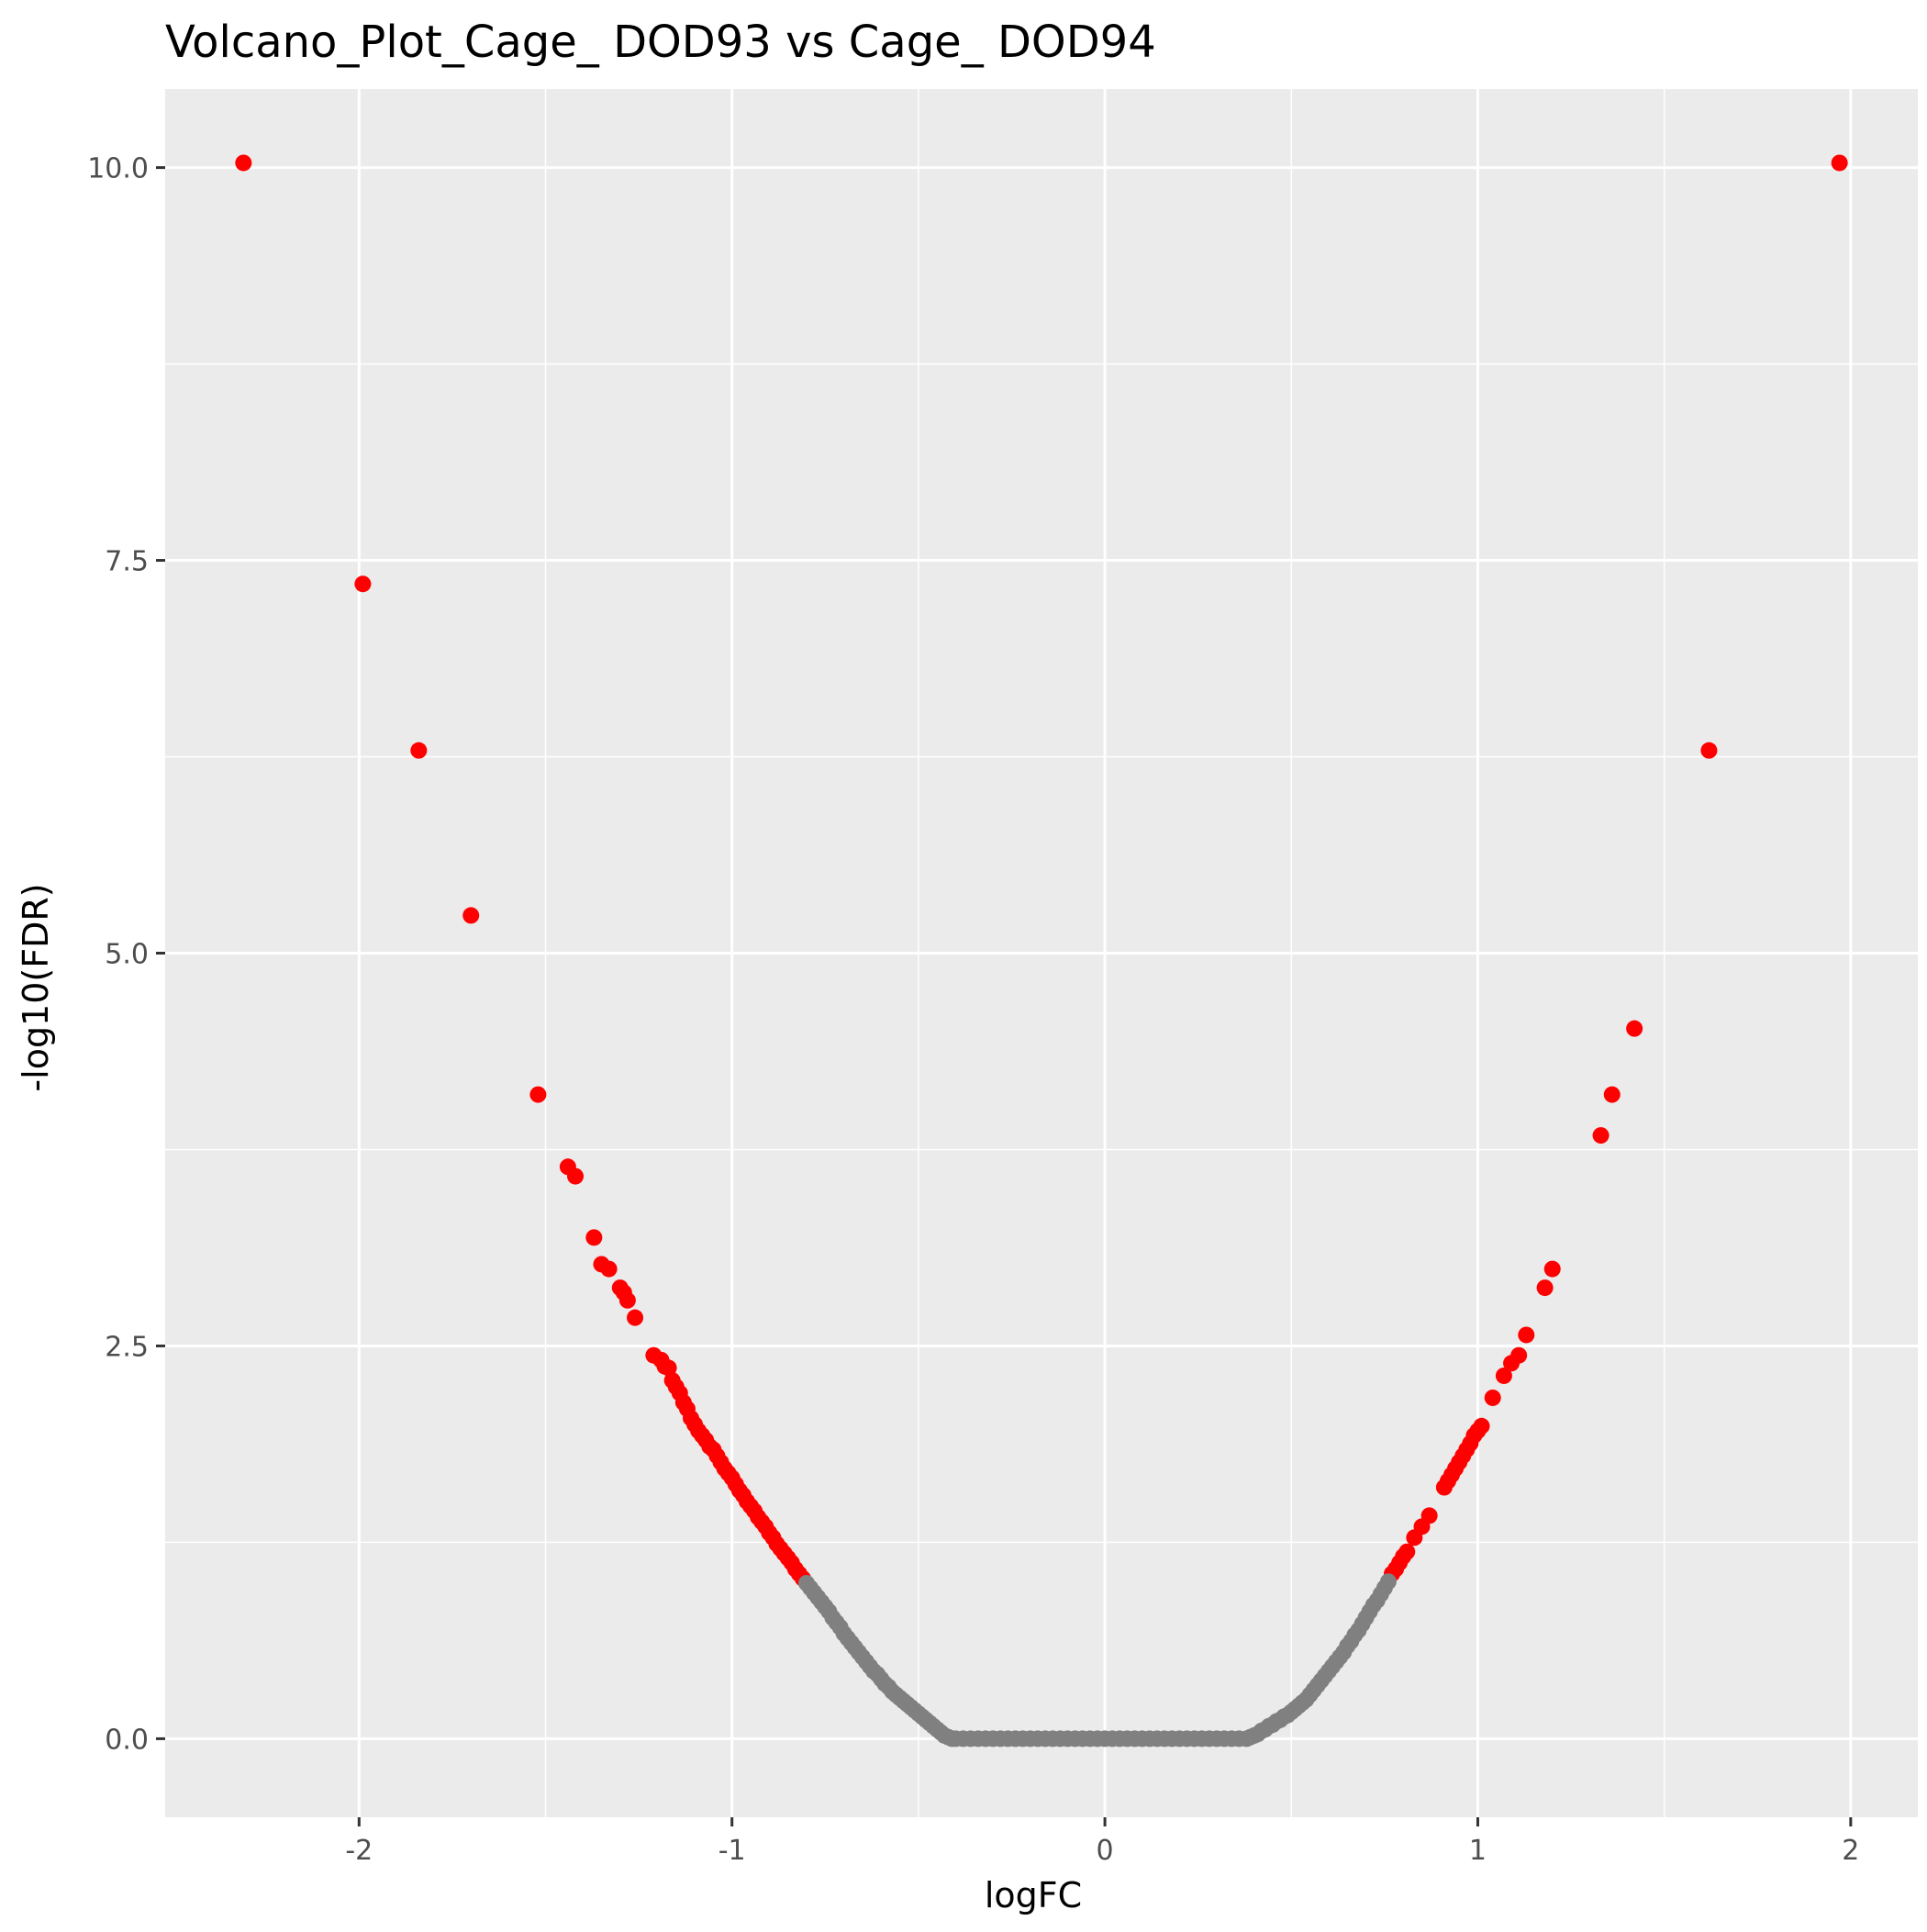 The image size is (1927, 1932). Describe the element at coordinates (127, 1740) in the screenshot. I see `y-tick-label: 0.0` at that location.